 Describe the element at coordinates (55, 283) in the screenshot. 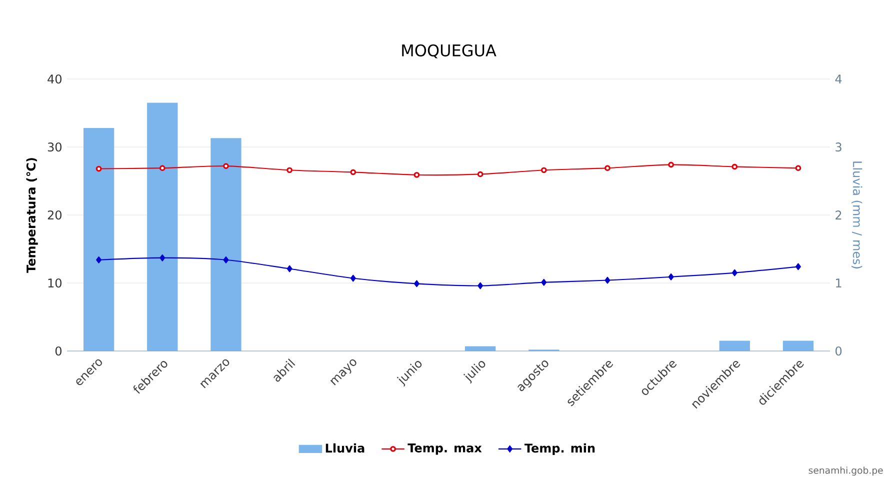

I see `y-tick-label: 10` at that location.